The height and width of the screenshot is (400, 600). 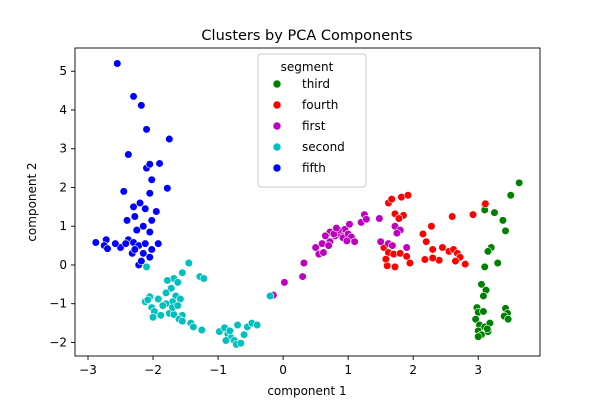 I want to click on legend-box, so click(x=312, y=120).